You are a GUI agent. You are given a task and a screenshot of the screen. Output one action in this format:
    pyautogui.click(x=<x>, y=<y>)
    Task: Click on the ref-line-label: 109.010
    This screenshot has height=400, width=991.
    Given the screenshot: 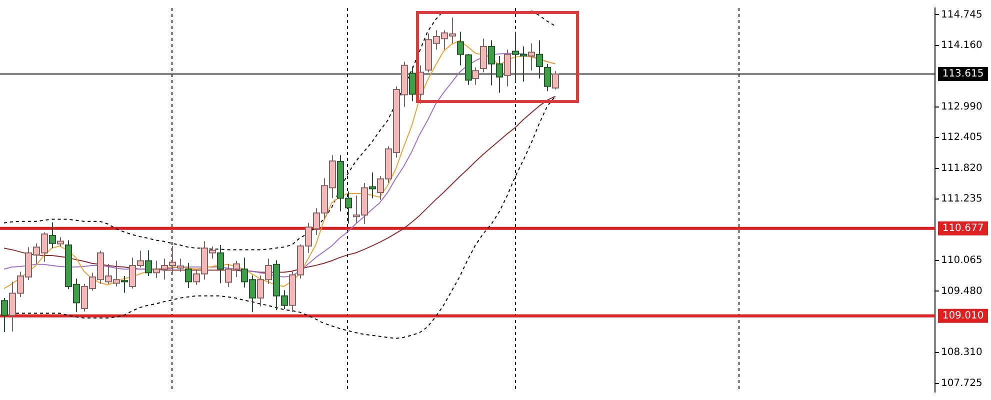 What is the action you would take?
    pyautogui.click(x=963, y=316)
    